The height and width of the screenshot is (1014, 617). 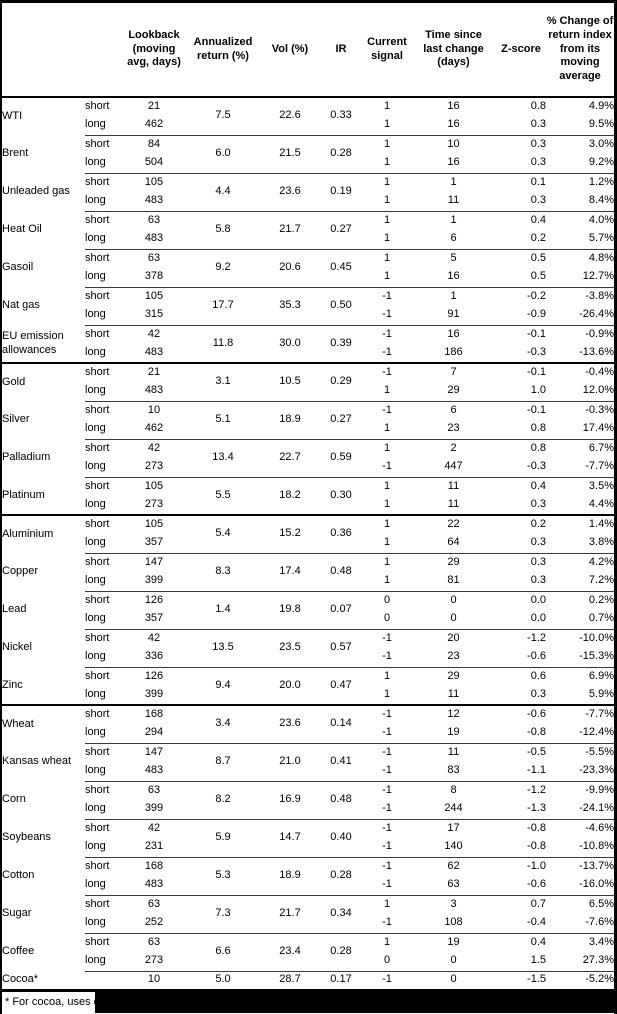 I want to click on pct-change-value: -24.1%, so click(x=596, y=808).